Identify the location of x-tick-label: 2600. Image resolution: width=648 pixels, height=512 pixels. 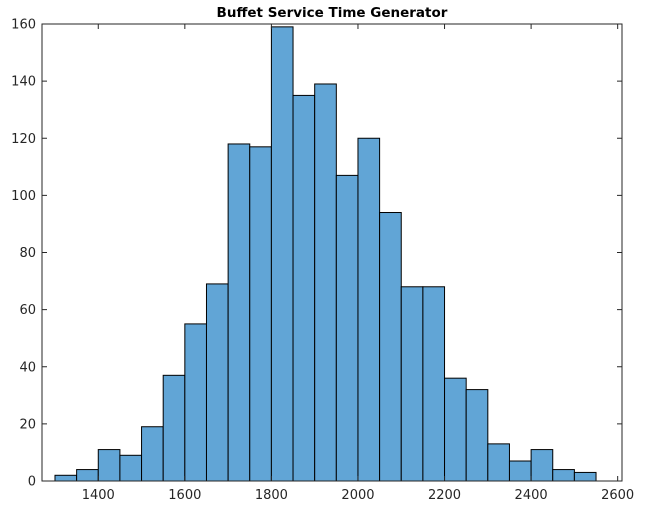
(617, 495).